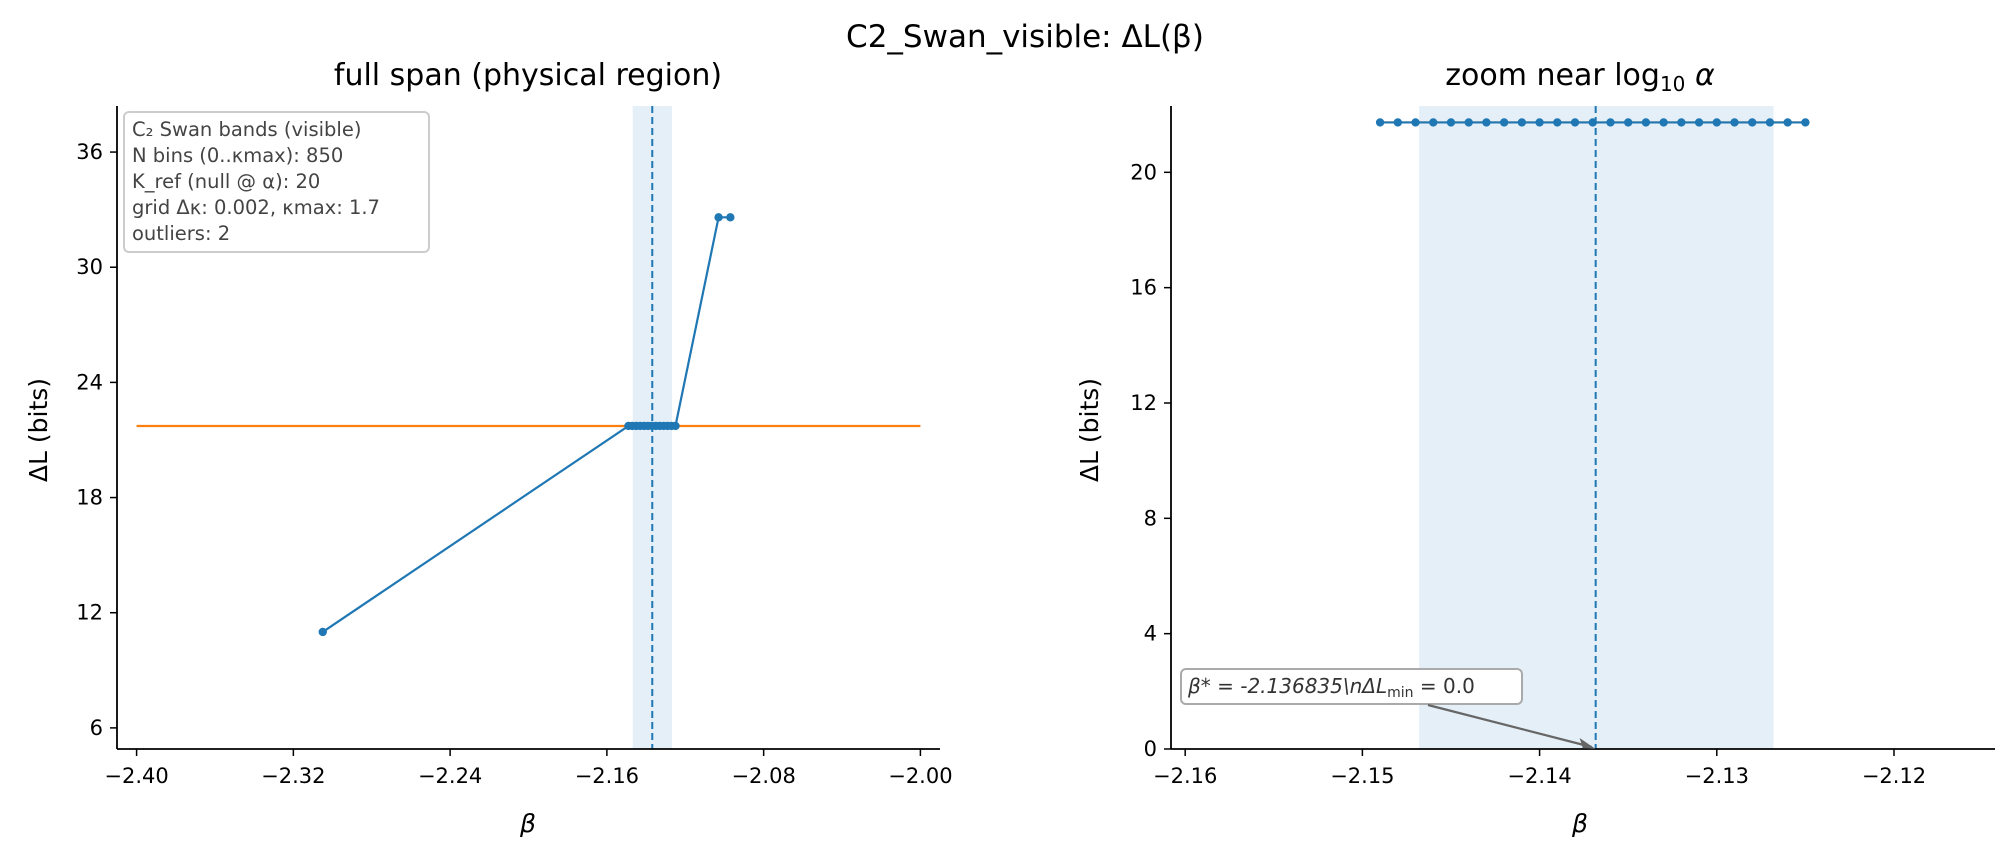 Image resolution: width=2013 pixels, height=860 pixels. I want to click on right-y-axis-label: ΔL (bits), so click(1089, 430).